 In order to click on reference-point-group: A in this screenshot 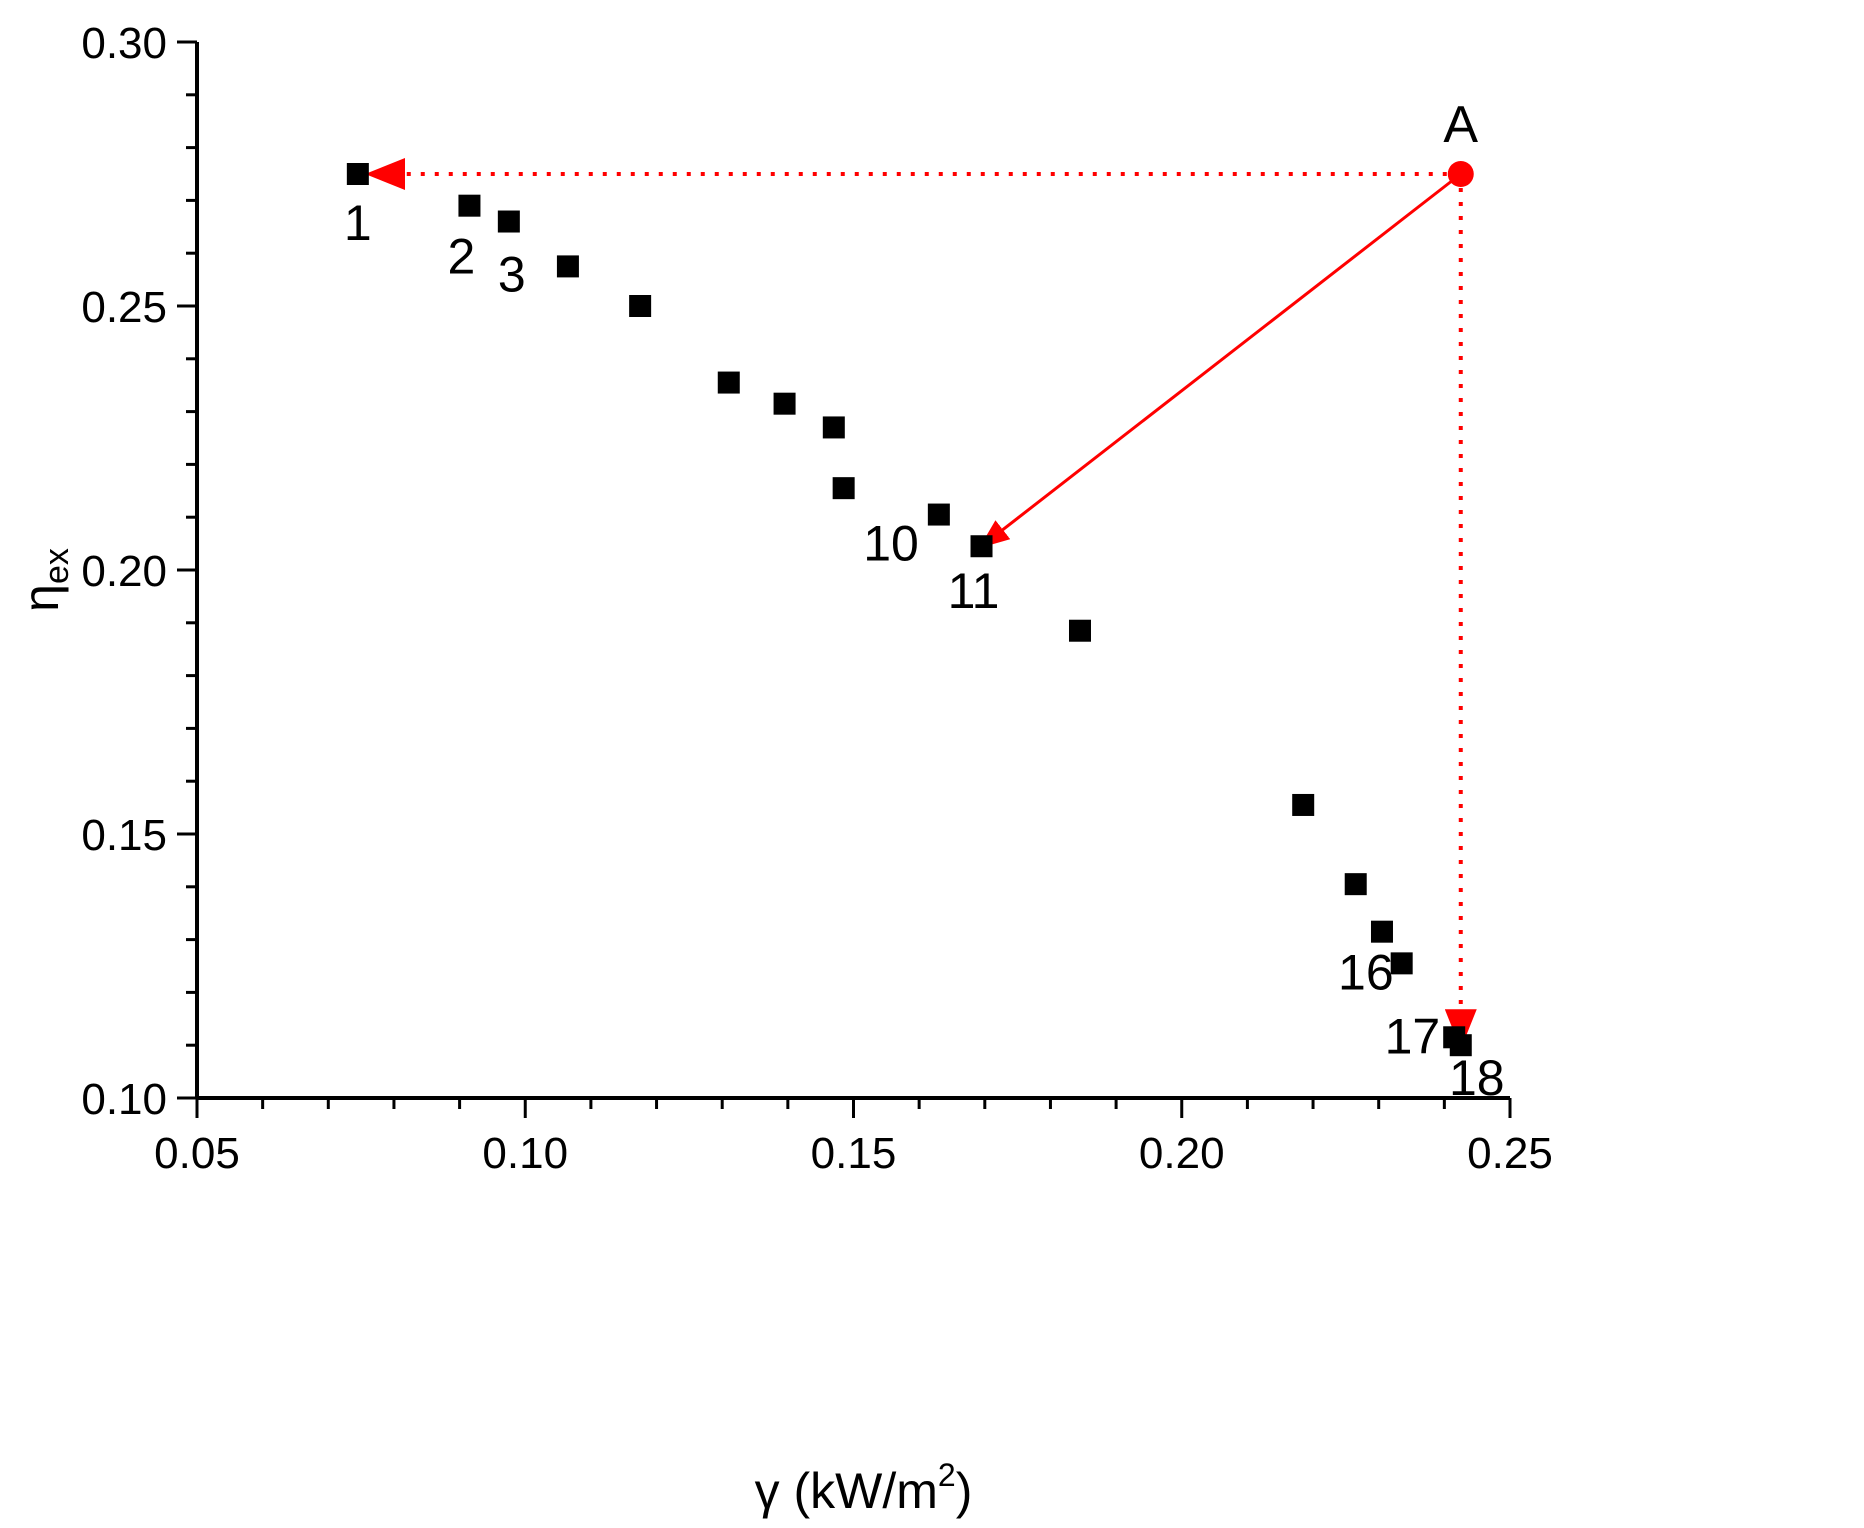, I will do `click(1460, 141)`.